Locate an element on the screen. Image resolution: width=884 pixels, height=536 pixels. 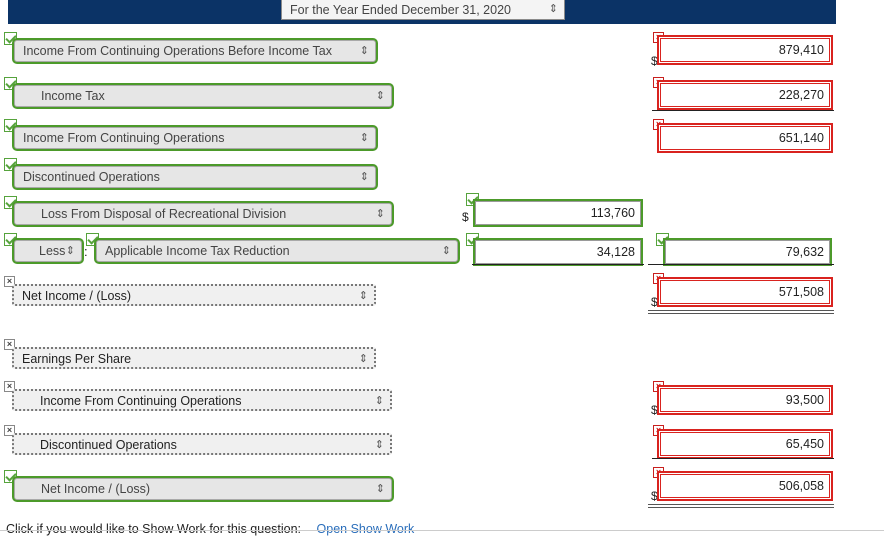
row-label-text: Earnings Per Share is located at coordinates (77, 359).